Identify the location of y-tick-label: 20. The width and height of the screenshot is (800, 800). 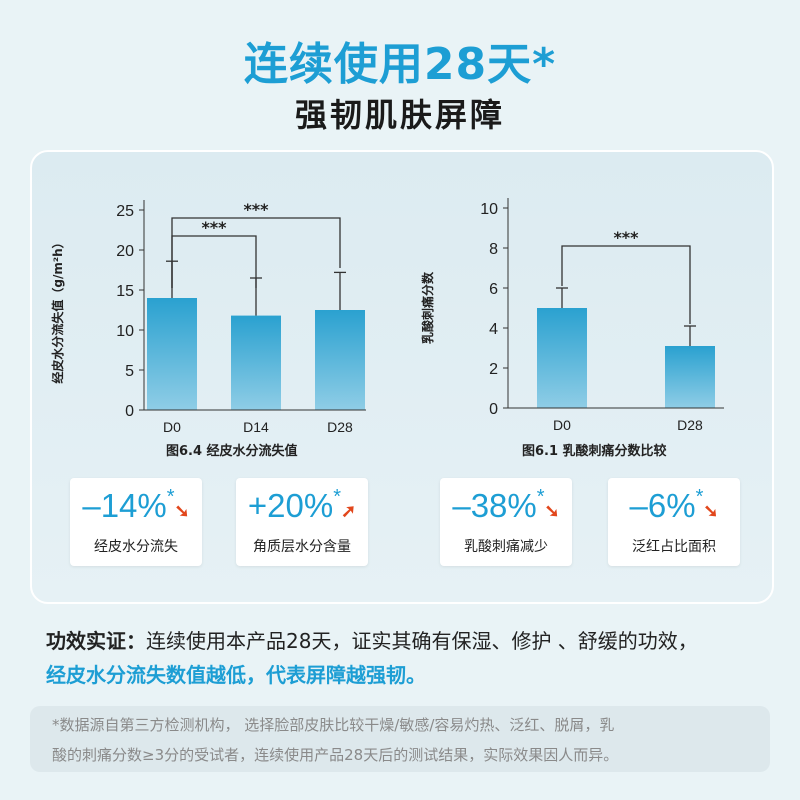
(125, 251).